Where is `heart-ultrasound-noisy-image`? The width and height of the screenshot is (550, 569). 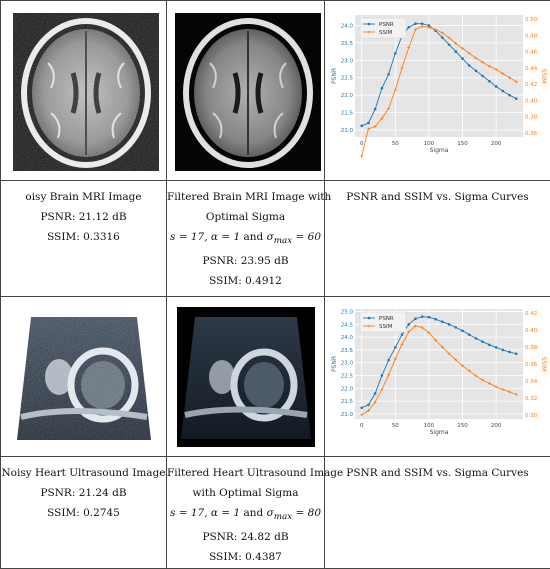 heart-ultrasound-noisy-image is located at coordinates (84, 377).